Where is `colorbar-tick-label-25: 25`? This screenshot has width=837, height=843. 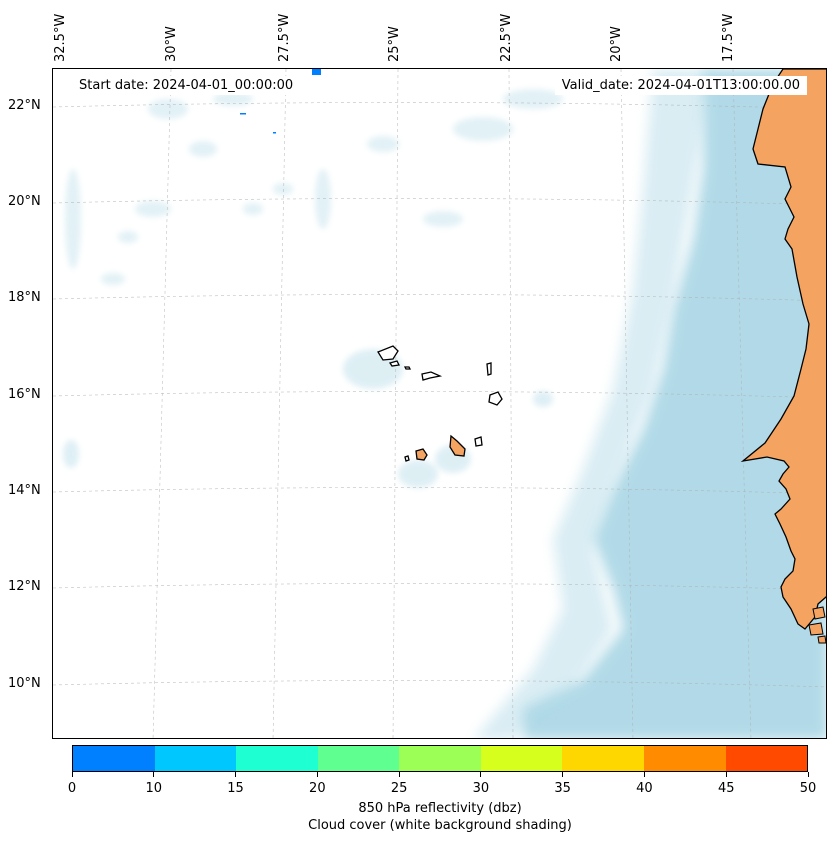
colorbar-tick-label-25: 25 is located at coordinates (399, 788).